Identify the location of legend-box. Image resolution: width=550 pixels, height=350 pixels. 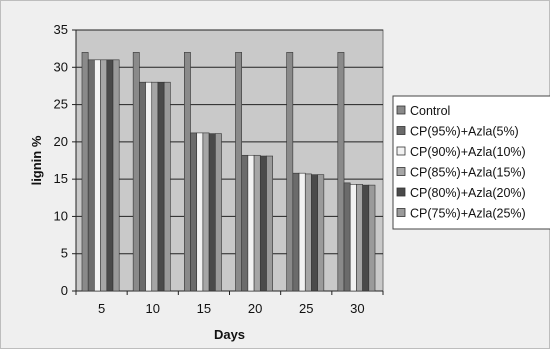
(471, 162).